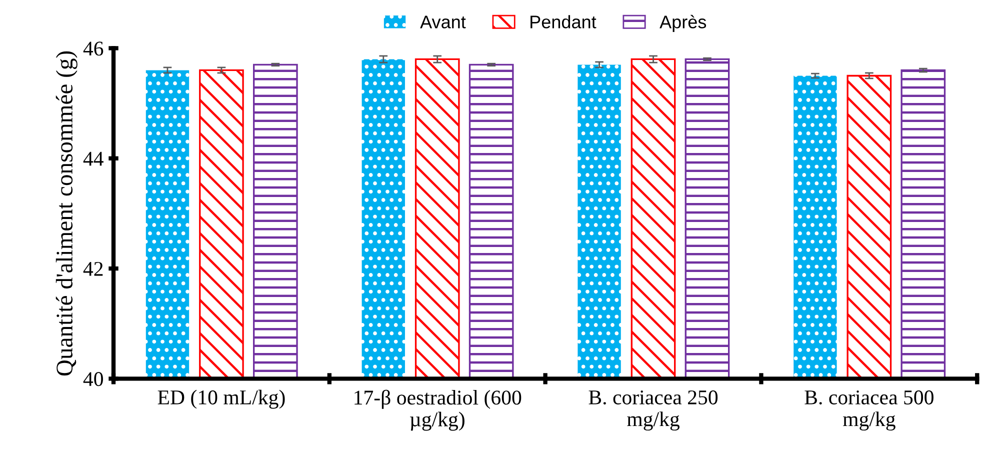 This screenshot has width=987, height=459. I want to click on legend-label: Après, so click(683, 23).